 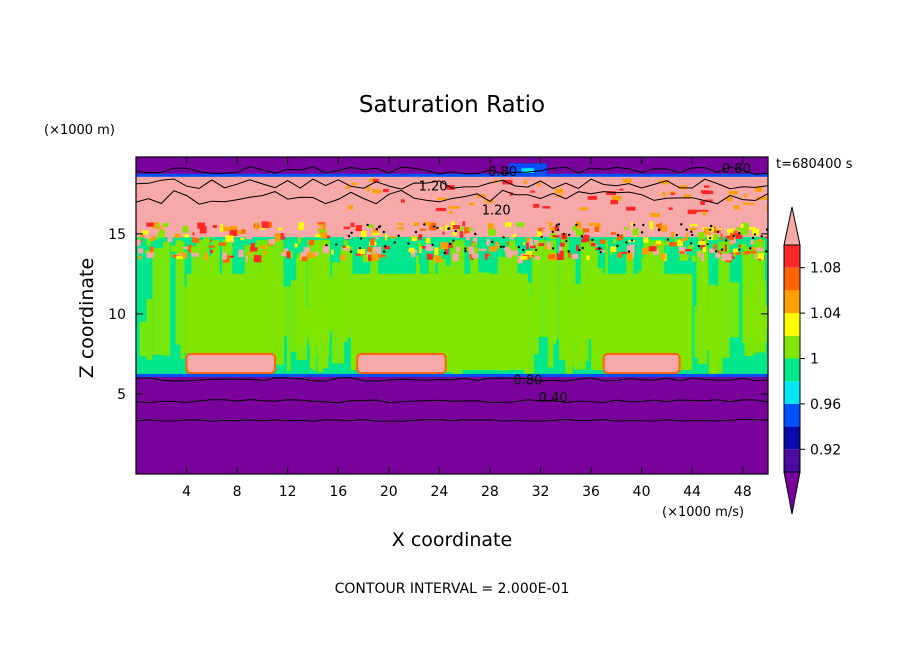 I want to click on x-tick-label-8: 36, so click(x=591, y=492).